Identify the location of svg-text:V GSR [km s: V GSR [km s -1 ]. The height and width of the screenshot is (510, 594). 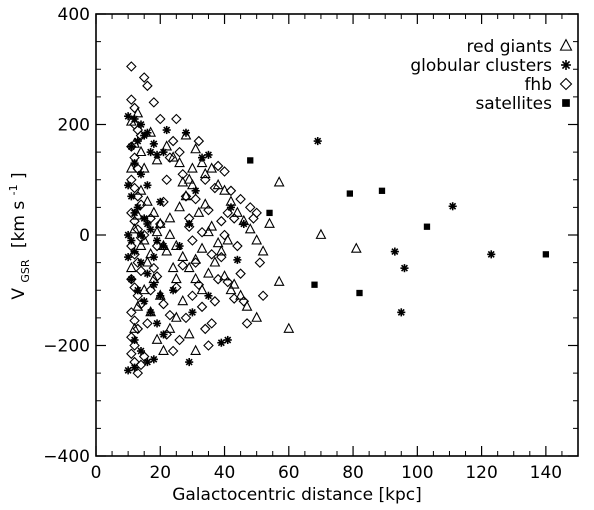
(18, 235).